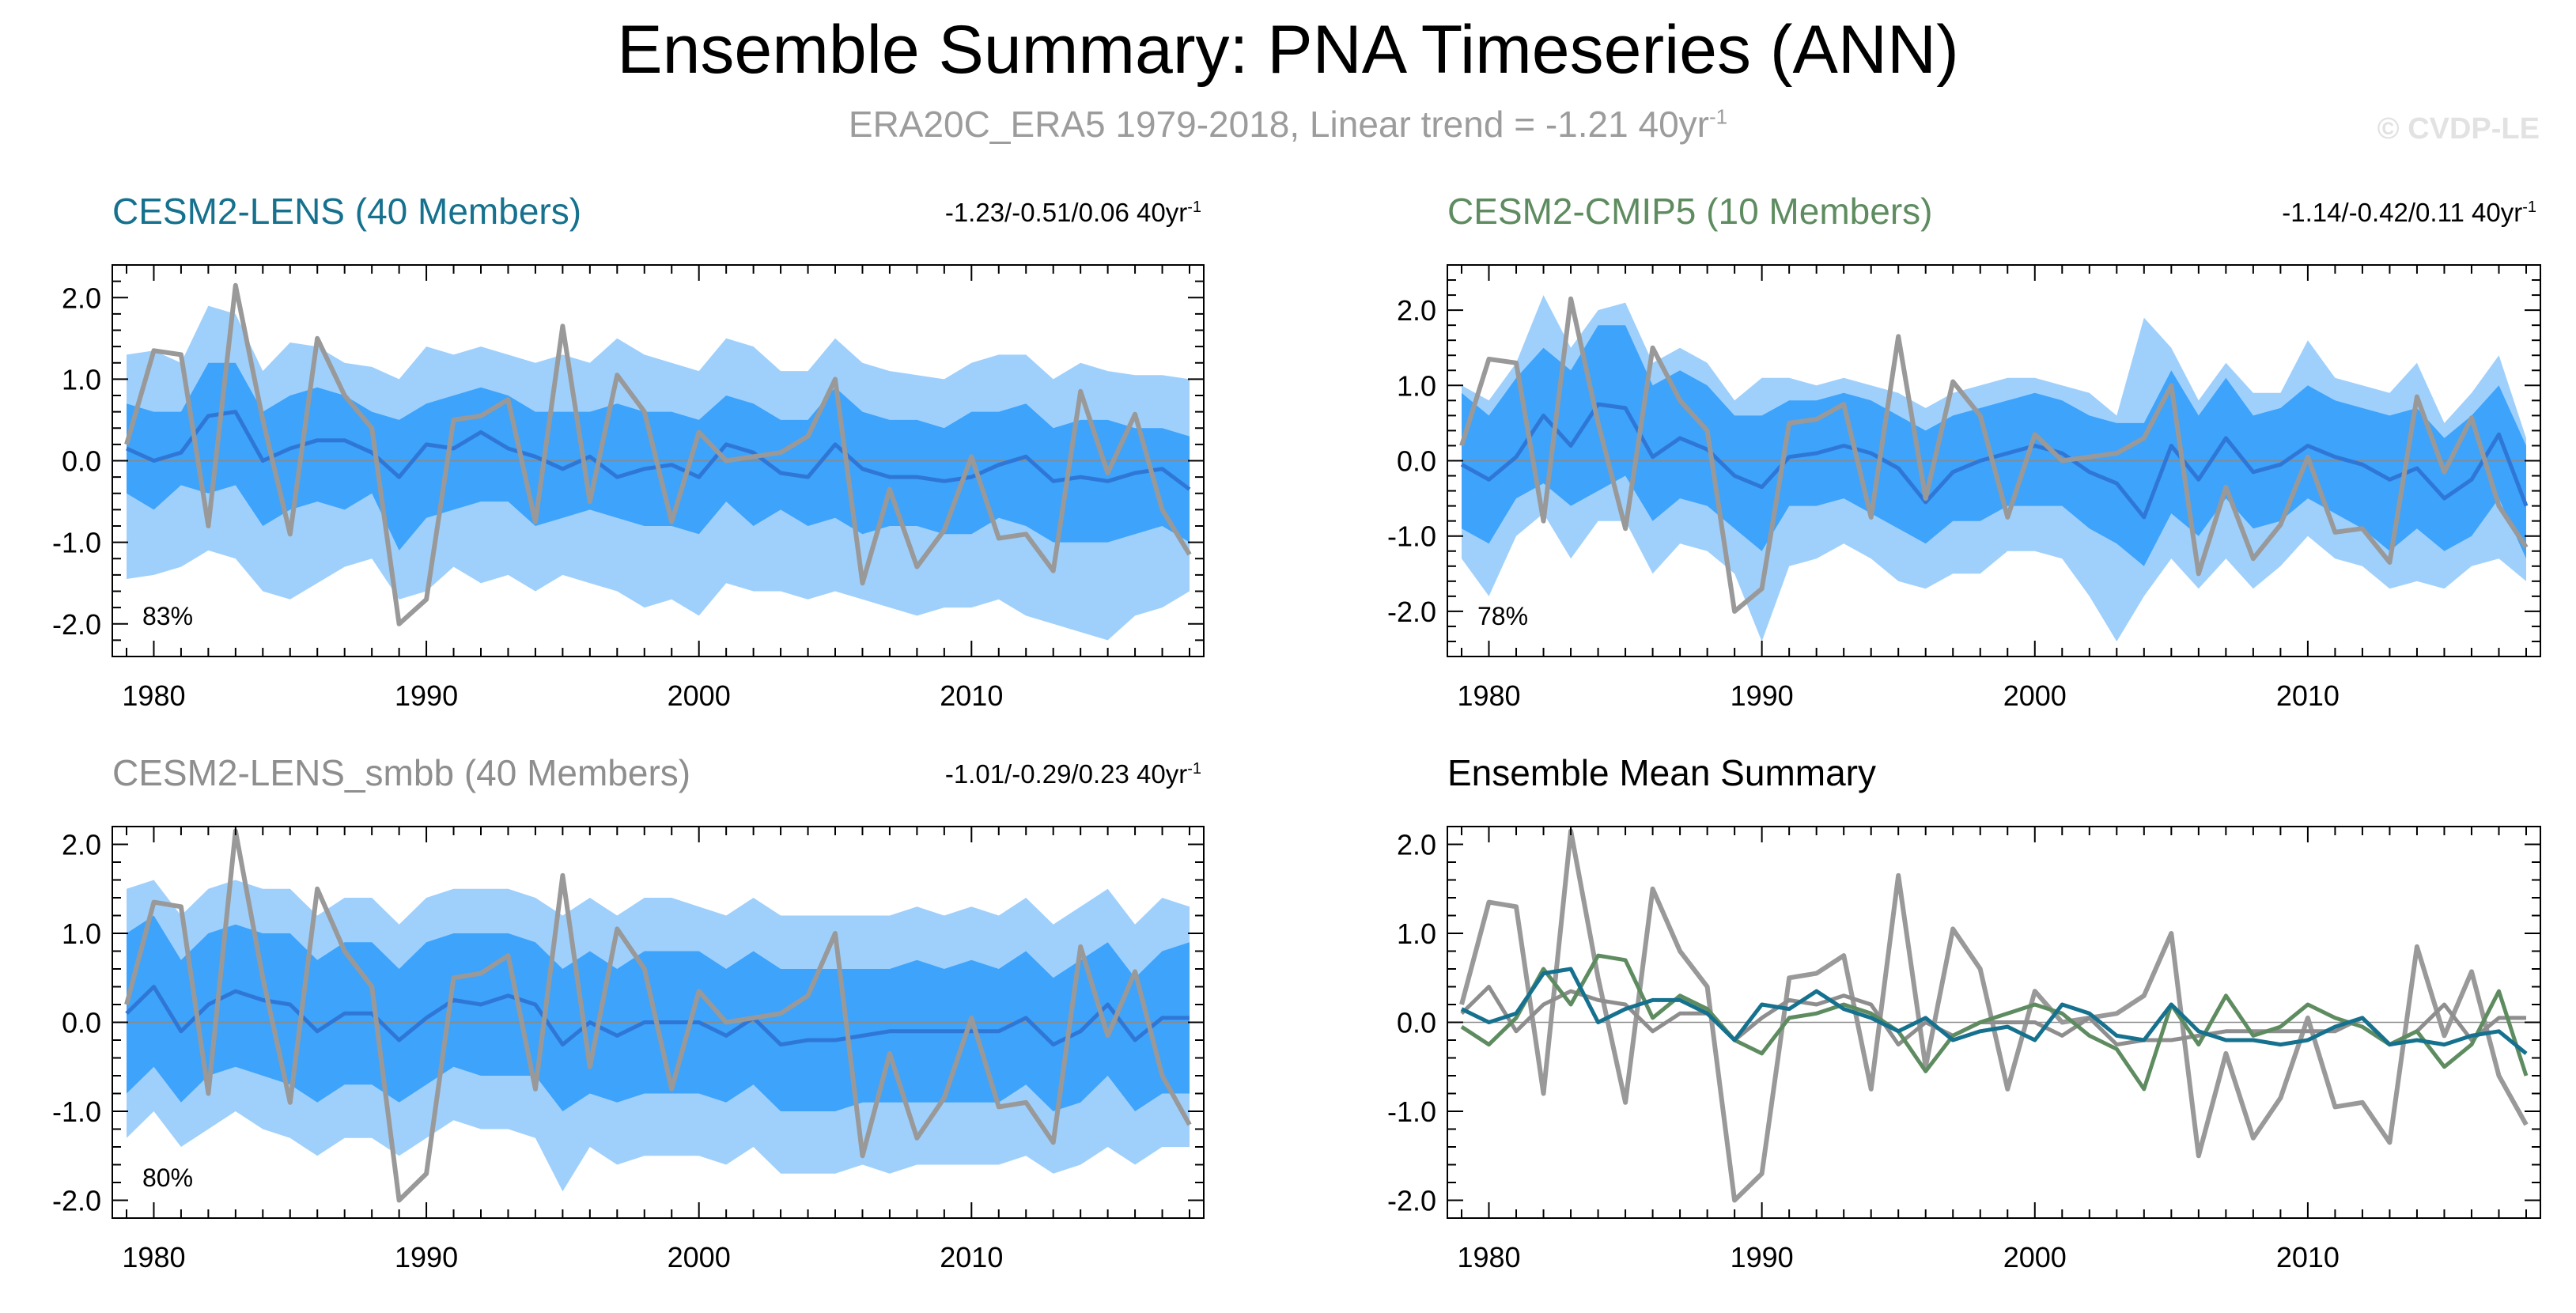  What do you see at coordinates (2459, 129) in the screenshot?
I see `watermark: © CVDP-LE` at bounding box center [2459, 129].